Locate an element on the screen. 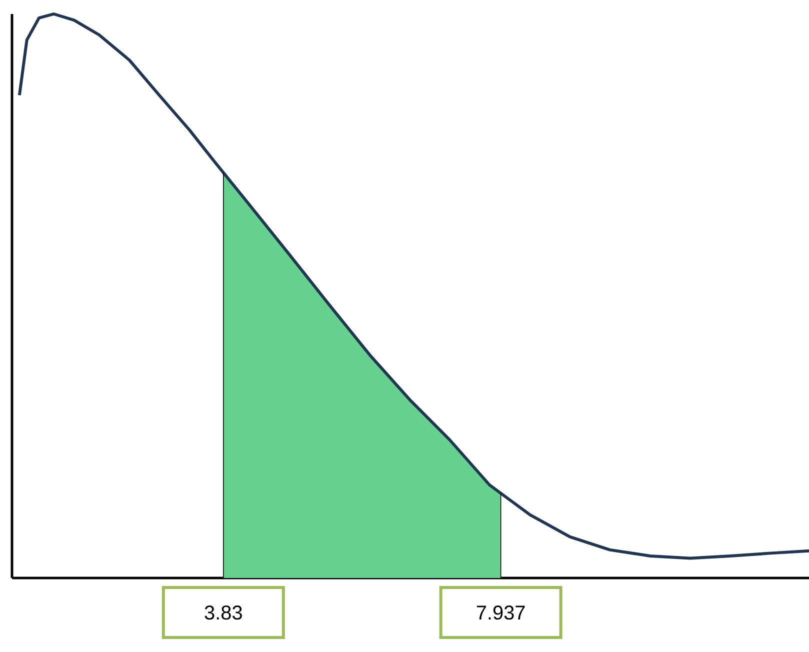 The height and width of the screenshot is (652, 809). x-tick-label: 3.83 is located at coordinates (223, 613).